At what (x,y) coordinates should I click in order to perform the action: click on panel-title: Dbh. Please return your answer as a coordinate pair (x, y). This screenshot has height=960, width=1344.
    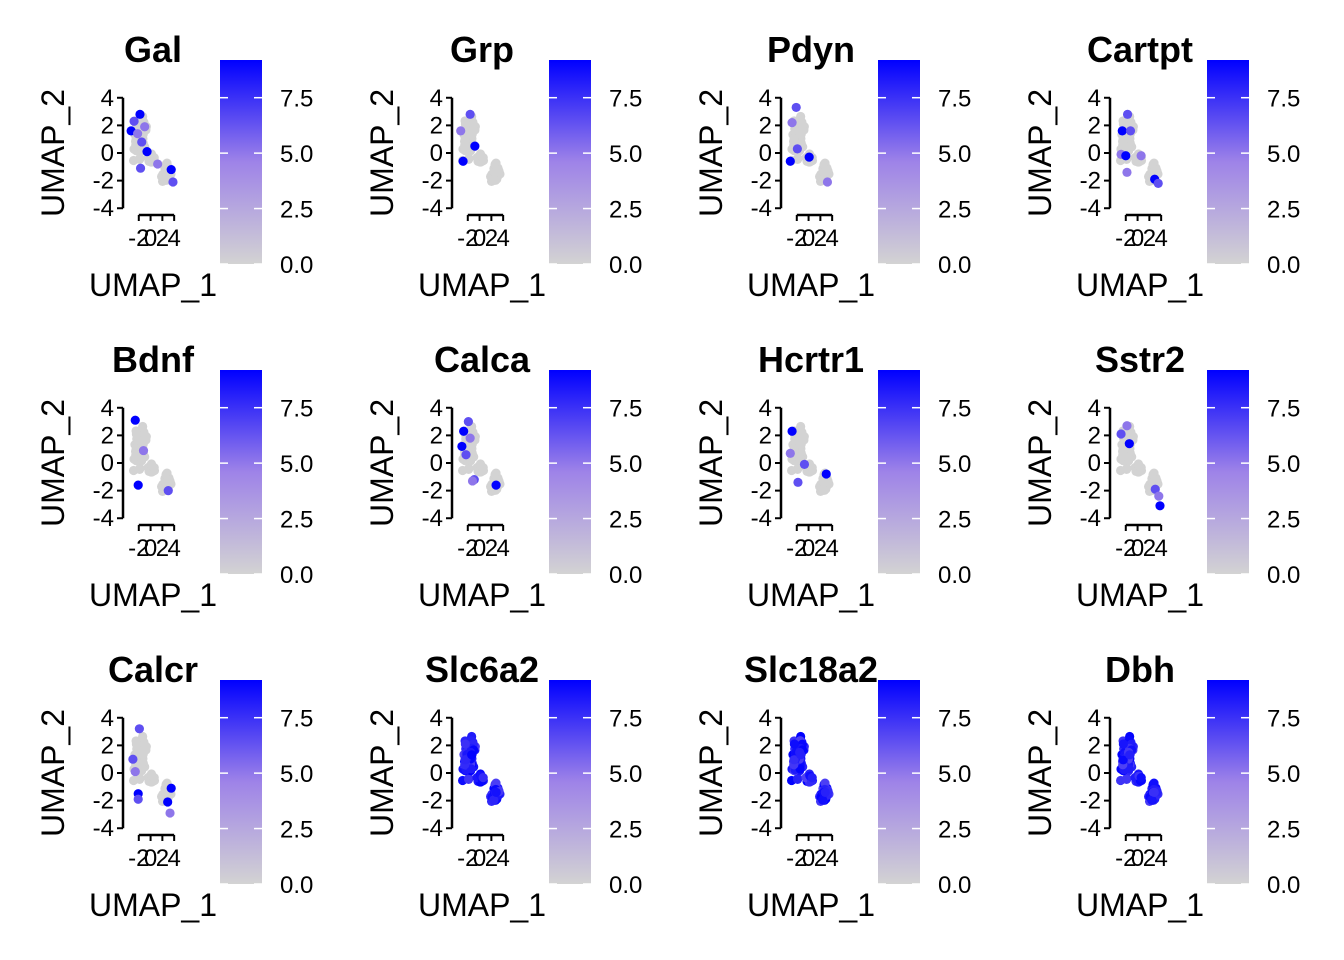
    Looking at the image, I should click on (1140, 669).